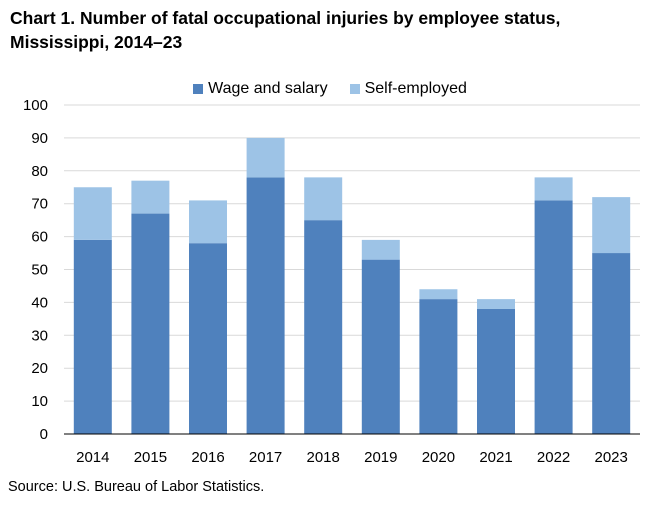 This screenshot has width=660, height=509. What do you see at coordinates (380, 249) in the screenshot?
I see `bar-self-employed-2019` at bounding box center [380, 249].